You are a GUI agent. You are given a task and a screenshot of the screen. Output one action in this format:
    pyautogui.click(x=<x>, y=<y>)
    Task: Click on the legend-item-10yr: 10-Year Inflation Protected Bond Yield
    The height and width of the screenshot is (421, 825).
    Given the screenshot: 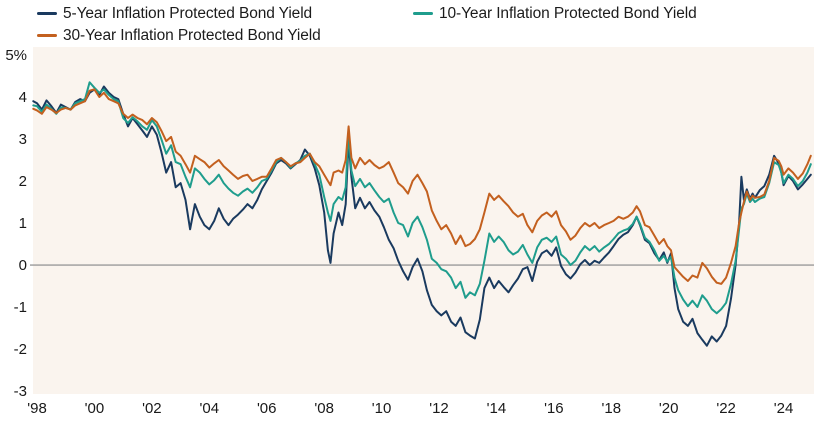 What is the action you would take?
    pyautogui.click(x=555, y=13)
    